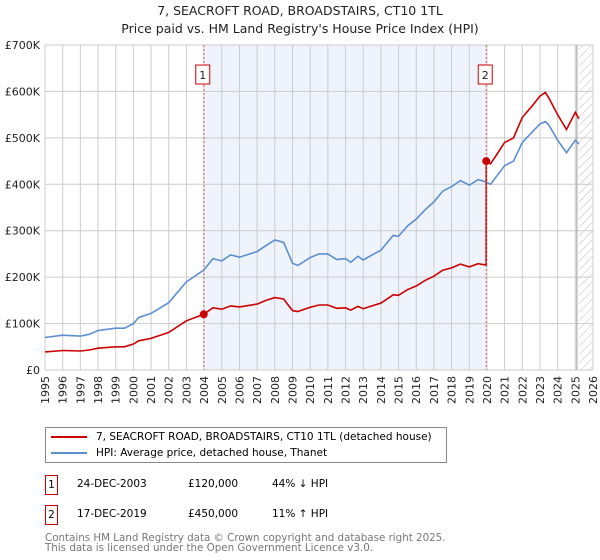 This screenshot has height=560, width=600. Describe the element at coordinates (23, 231) in the screenshot. I see `y-tick-label: £300K` at that location.